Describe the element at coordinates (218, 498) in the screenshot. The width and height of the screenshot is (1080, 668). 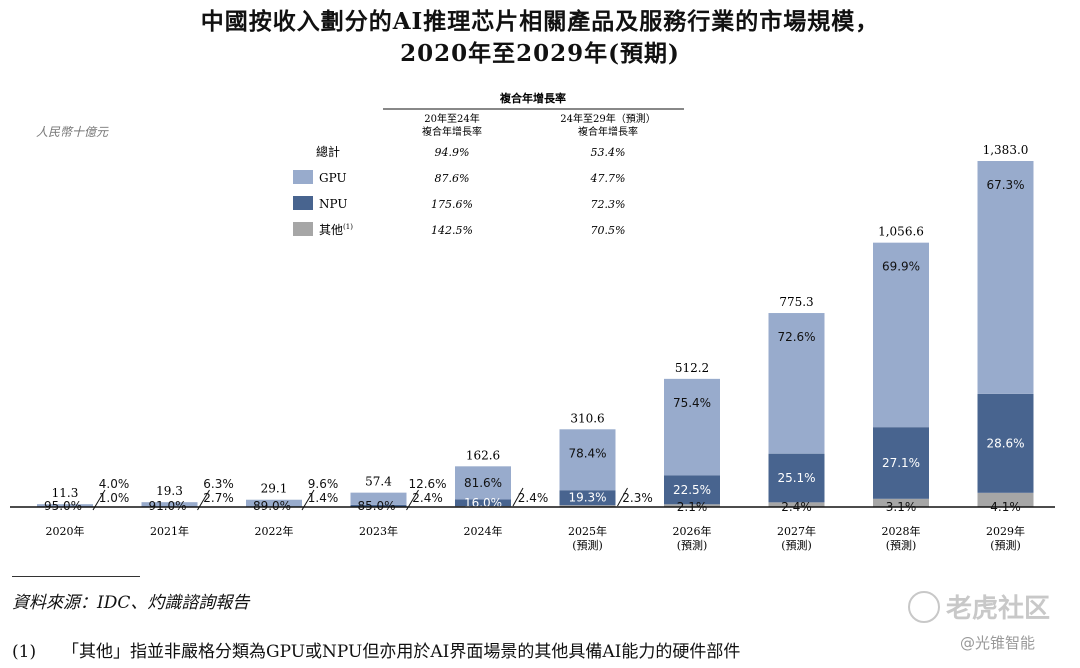
I see `other-share-label-1: 2.7%` at that location.